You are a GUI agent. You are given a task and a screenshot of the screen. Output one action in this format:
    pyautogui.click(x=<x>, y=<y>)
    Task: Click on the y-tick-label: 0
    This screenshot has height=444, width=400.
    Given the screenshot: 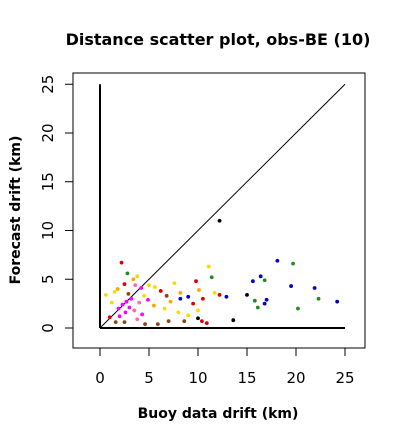 What is the action you would take?
    pyautogui.click(x=48, y=328)
    